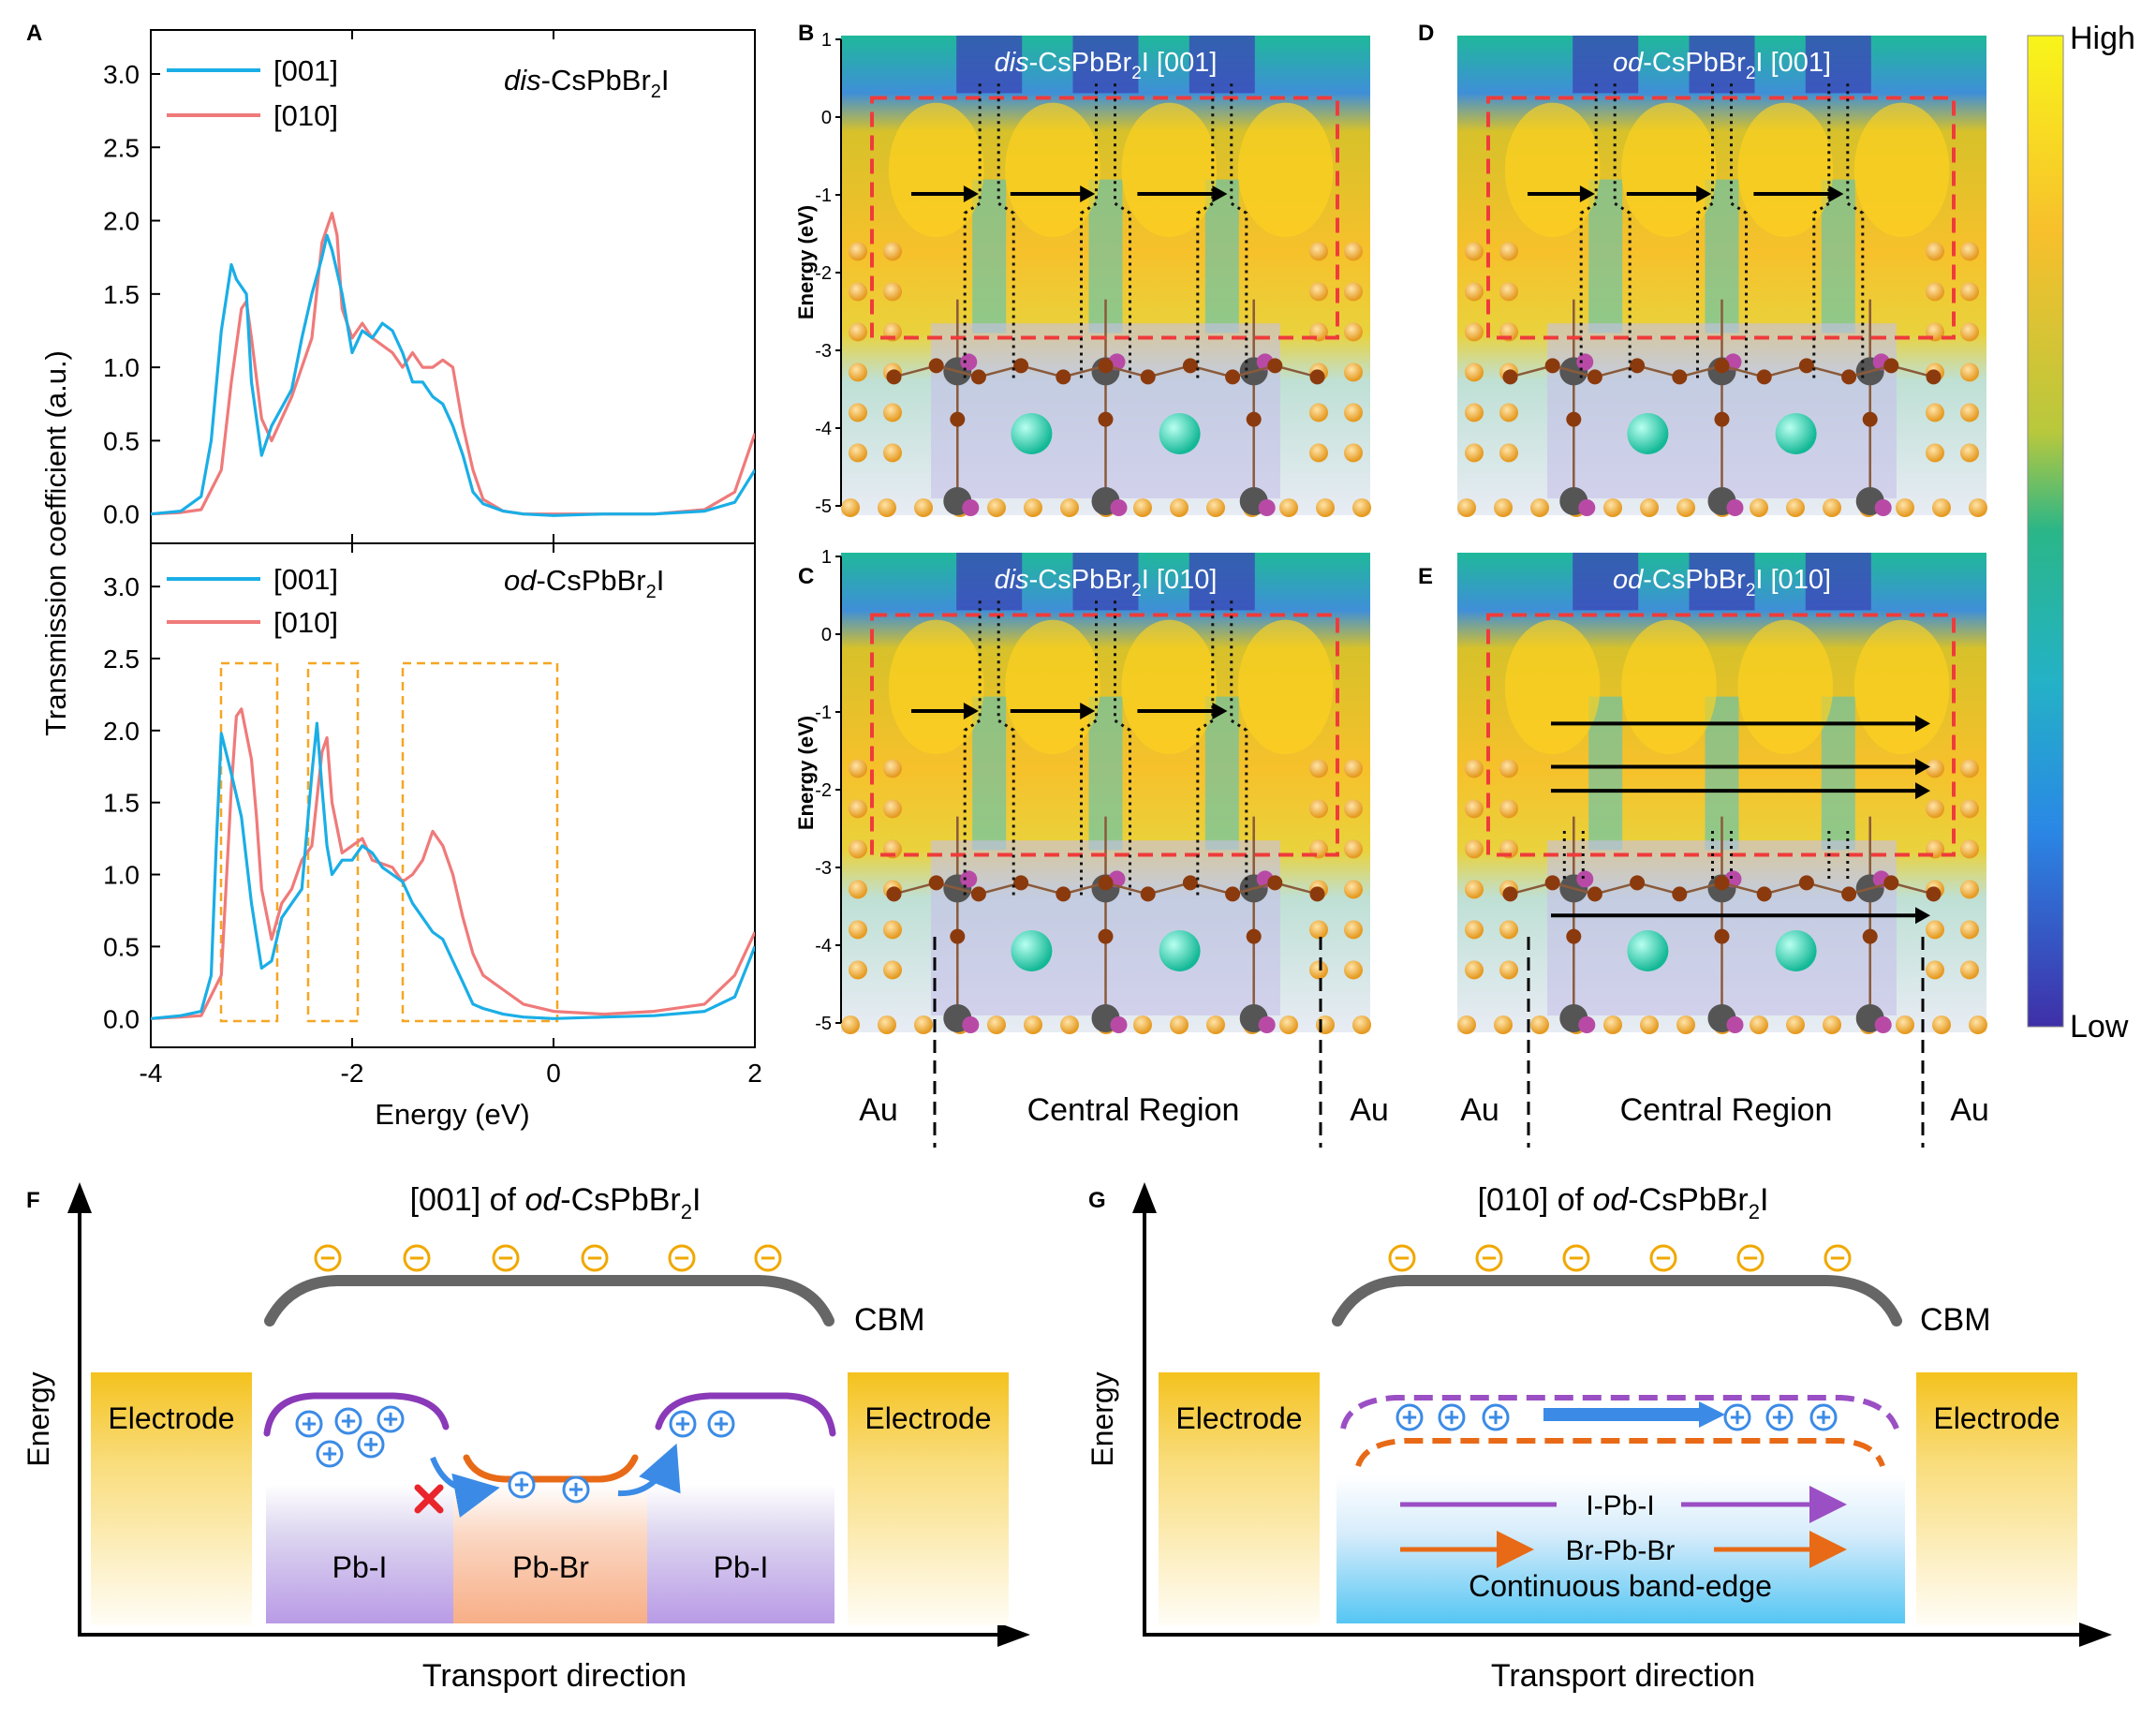 The width and height of the screenshot is (2156, 1719). I want to click on y-tick-label-bottom: 1.5, so click(121, 803).